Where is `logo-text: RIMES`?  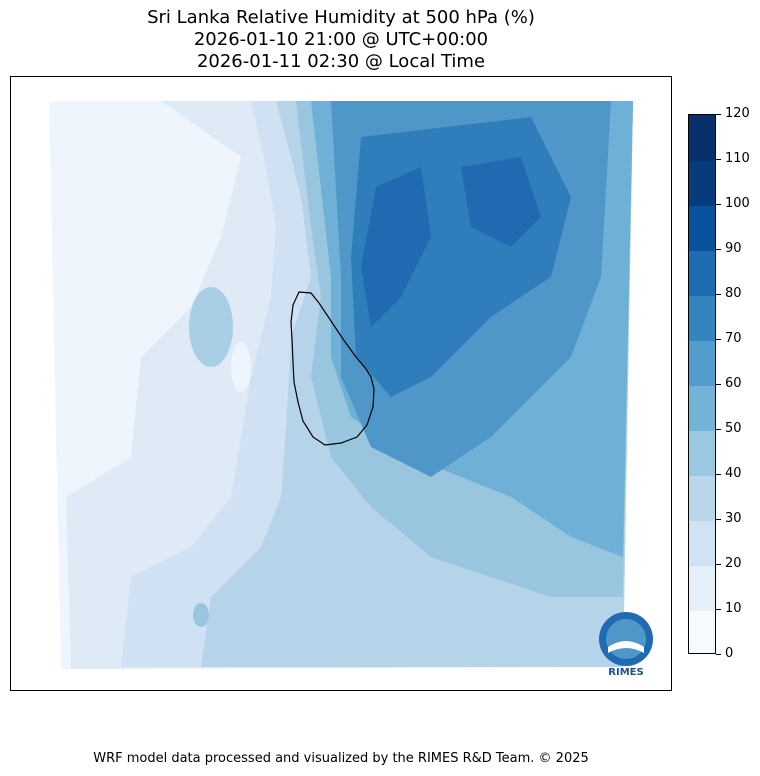
logo-text: RIMES is located at coordinates (625, 672).